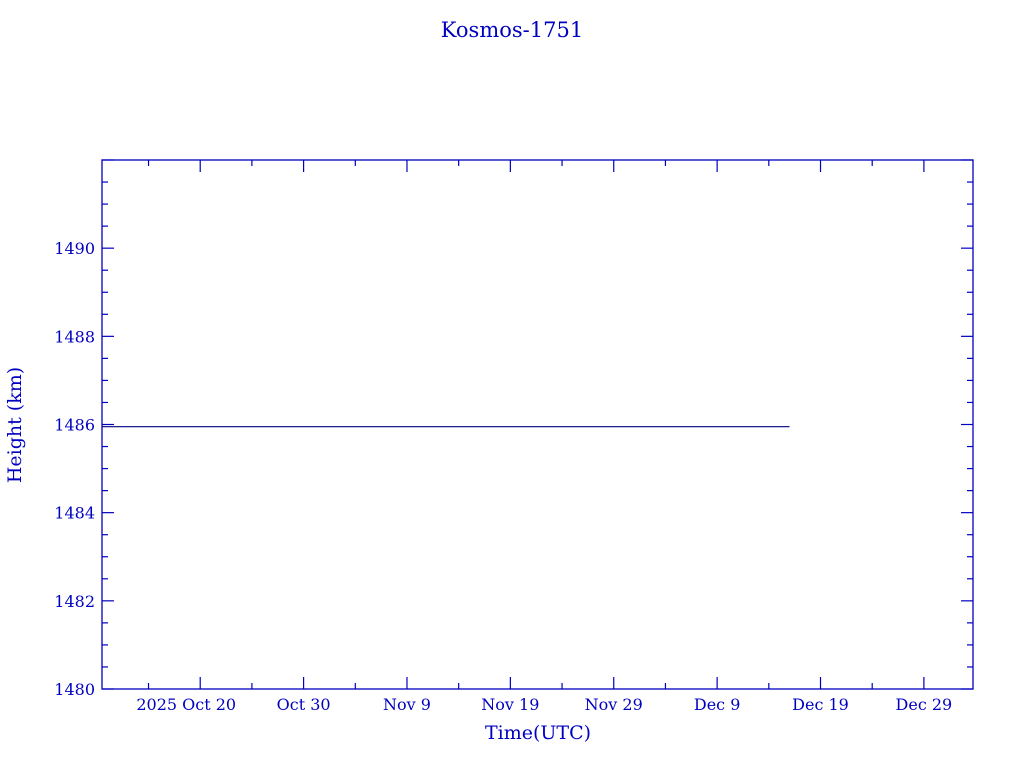 This screenshot has width=1024, height=768. What do you see at coordinates (74, 689) in the screenshot?
I see `y-tick-label: 1480` at bounding box center [74, 689].